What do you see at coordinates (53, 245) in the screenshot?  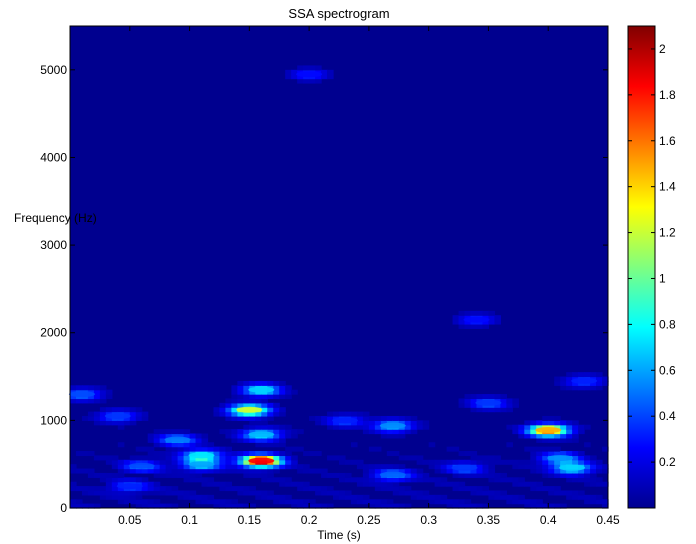 I see `y-tick-label: 3000` at bounding box center [53, 245].